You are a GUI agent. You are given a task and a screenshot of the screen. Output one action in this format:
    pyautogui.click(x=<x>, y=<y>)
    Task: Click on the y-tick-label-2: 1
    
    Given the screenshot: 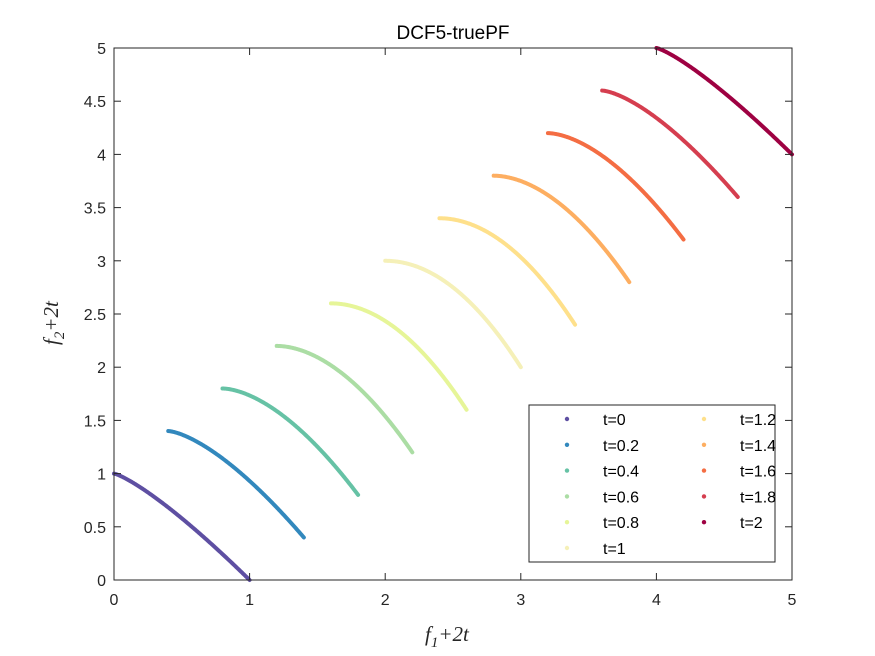 What is the action you would take?
    pyautogui.click(x=101, y=475)
    